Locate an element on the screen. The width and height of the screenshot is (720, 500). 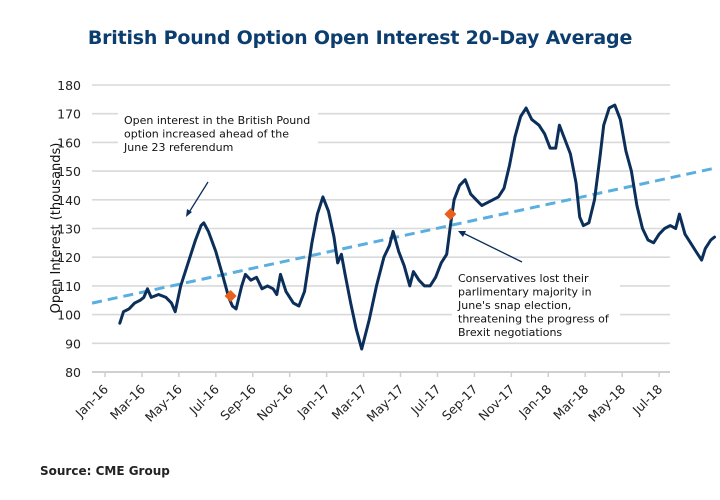
x-tick-label: Mar-17 is located at coordinates (349, 402).